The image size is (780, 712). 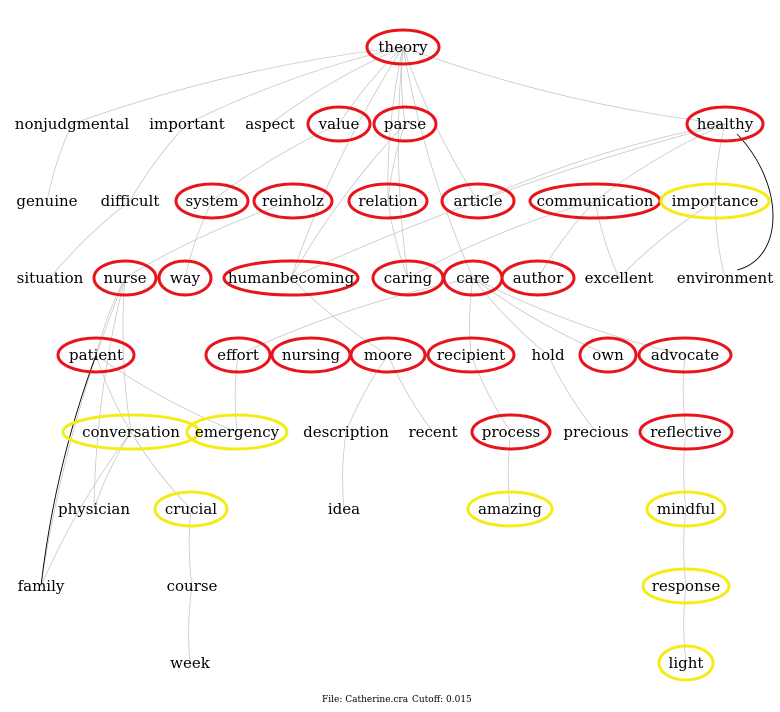 I want to click on edge-theory-important, so click(x=295, y=85).